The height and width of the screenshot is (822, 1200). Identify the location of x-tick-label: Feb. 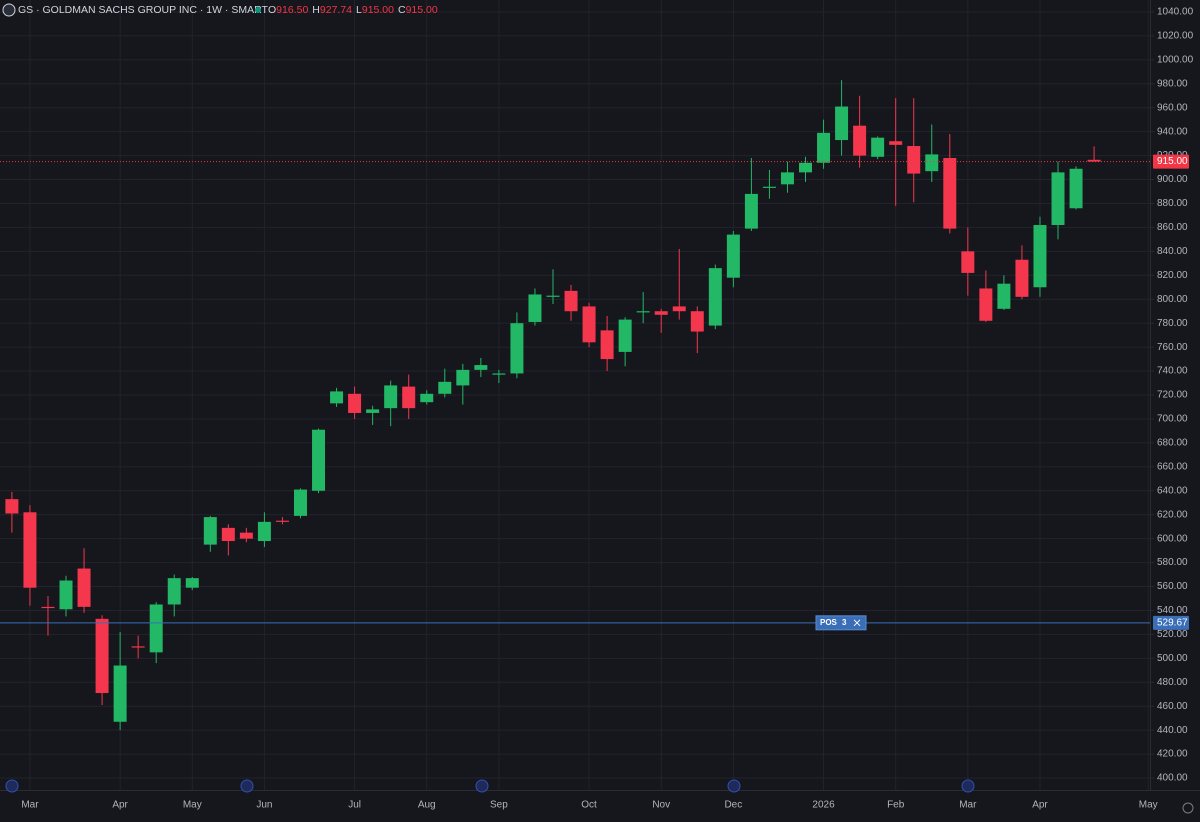
(896, 805).